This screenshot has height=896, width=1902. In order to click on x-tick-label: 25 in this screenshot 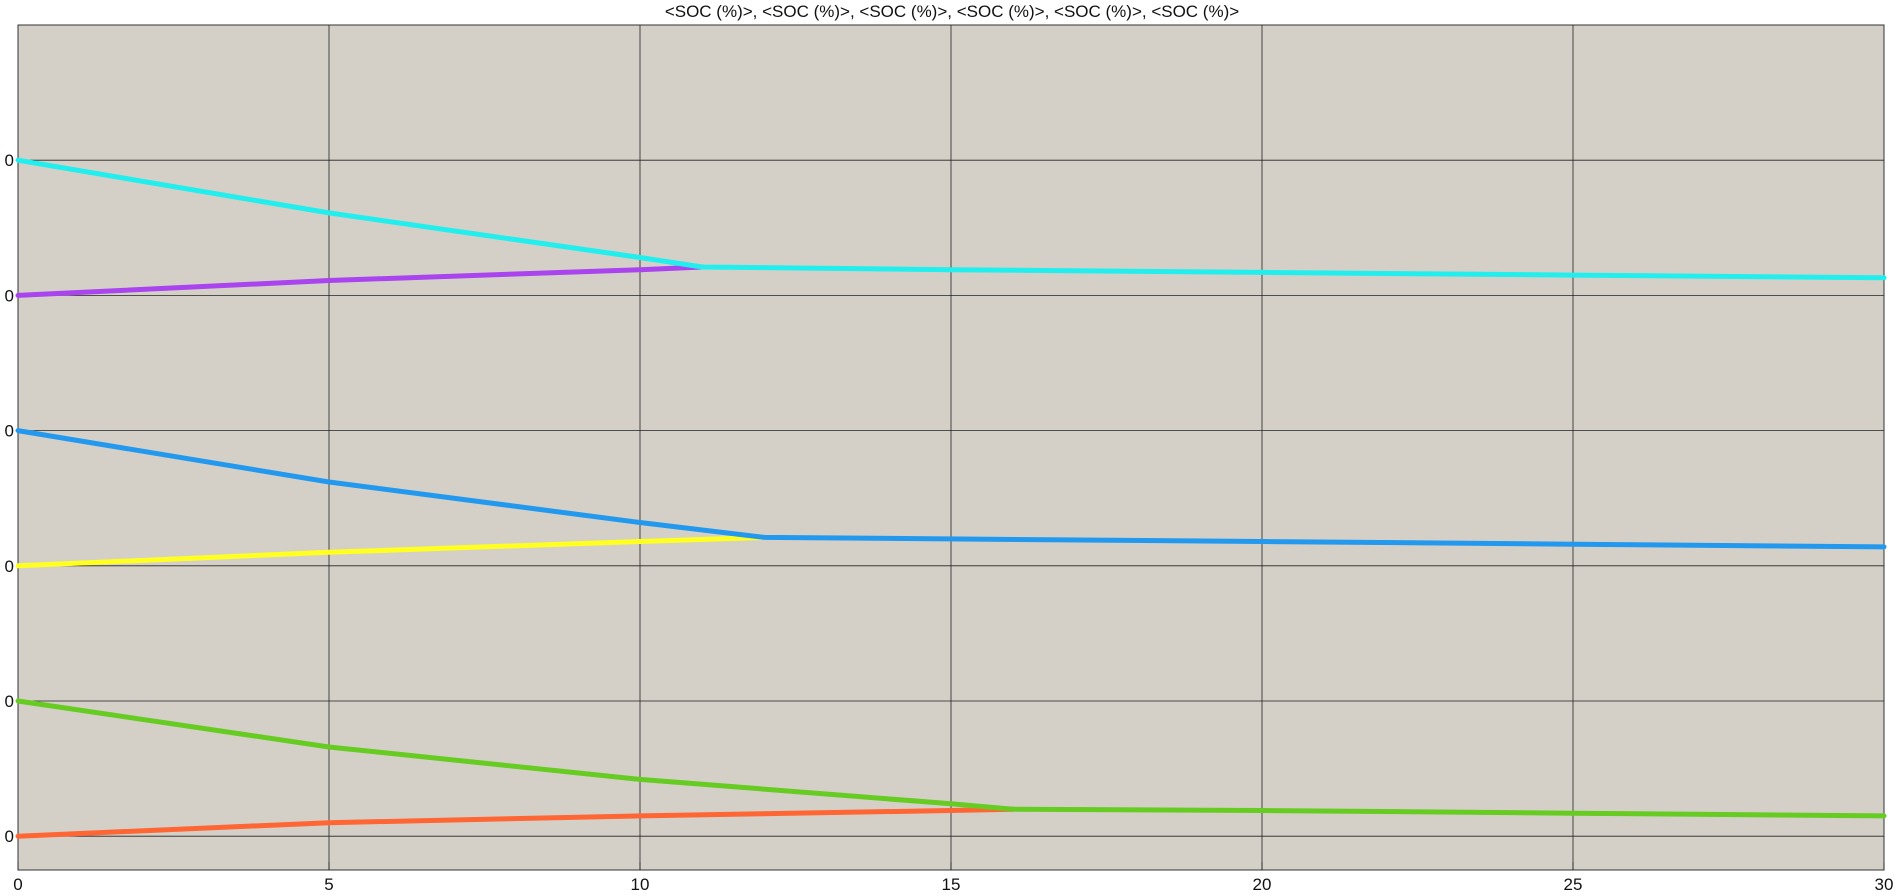, I will do `click(1573, 884)`.